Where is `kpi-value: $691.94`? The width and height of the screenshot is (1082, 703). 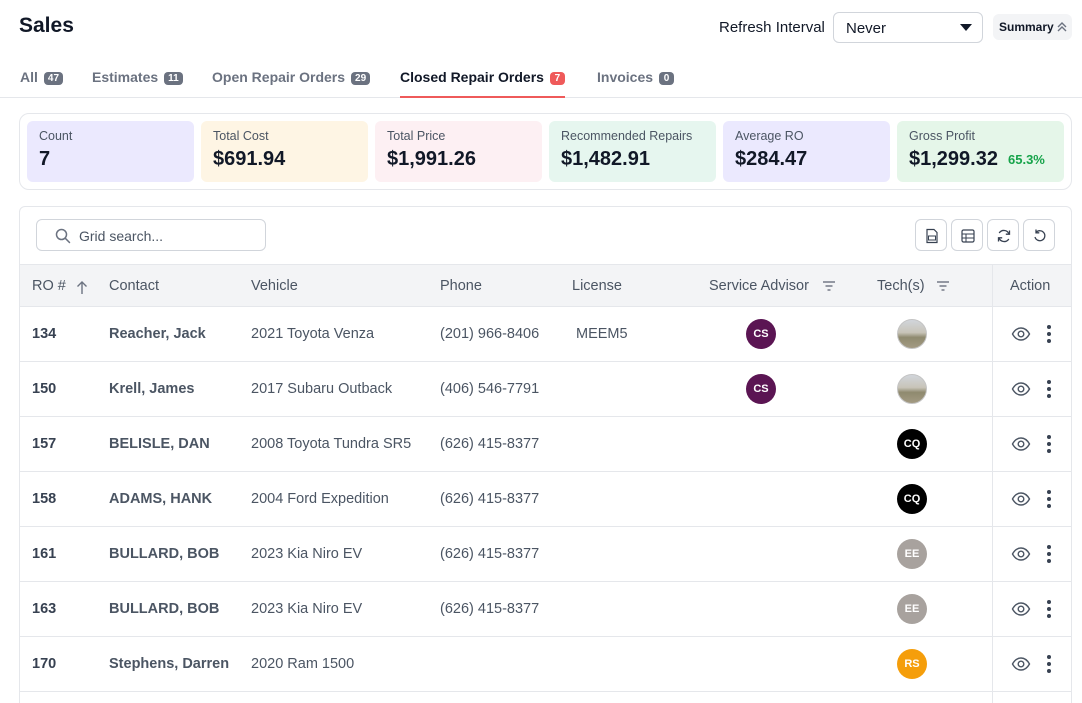 kpi-value: $691.94 is located at coordinates (249, 159).